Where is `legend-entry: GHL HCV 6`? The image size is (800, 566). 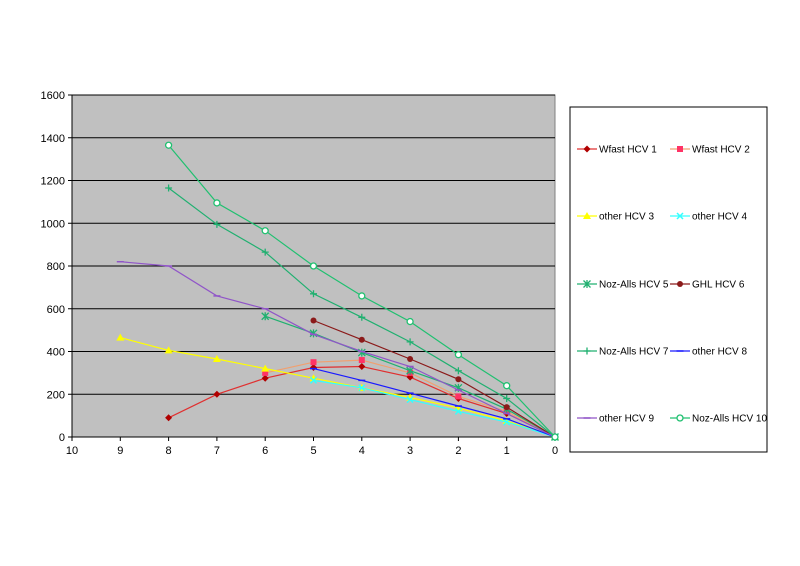
legend-entry: GHL HCV 6 is located at coordinates (707, 285).